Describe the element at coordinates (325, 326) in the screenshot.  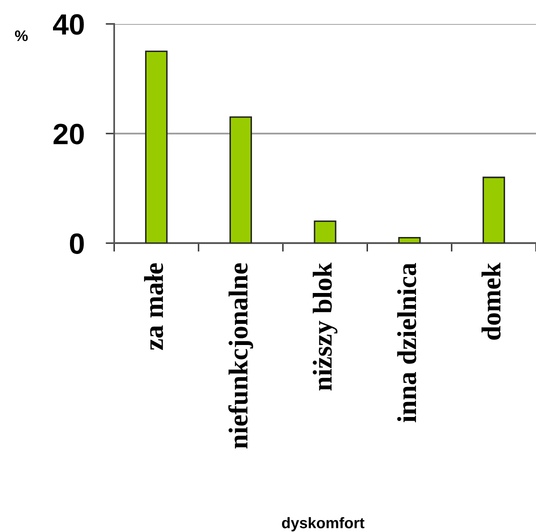
I see `x-tick-label: niższy blok` at that location.